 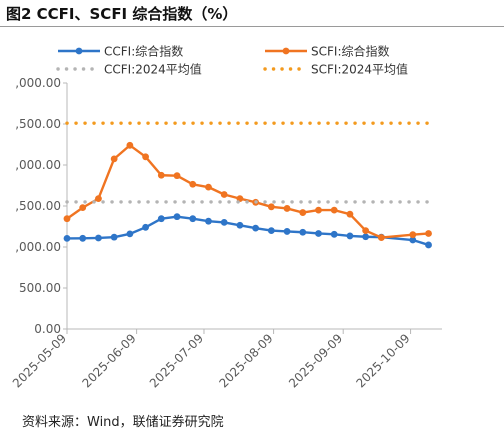 What do you see at coordinates (382, 360) in the screenshot?
I see `x-tick-label: 2025-10-09` at bounding box center [382, 360].